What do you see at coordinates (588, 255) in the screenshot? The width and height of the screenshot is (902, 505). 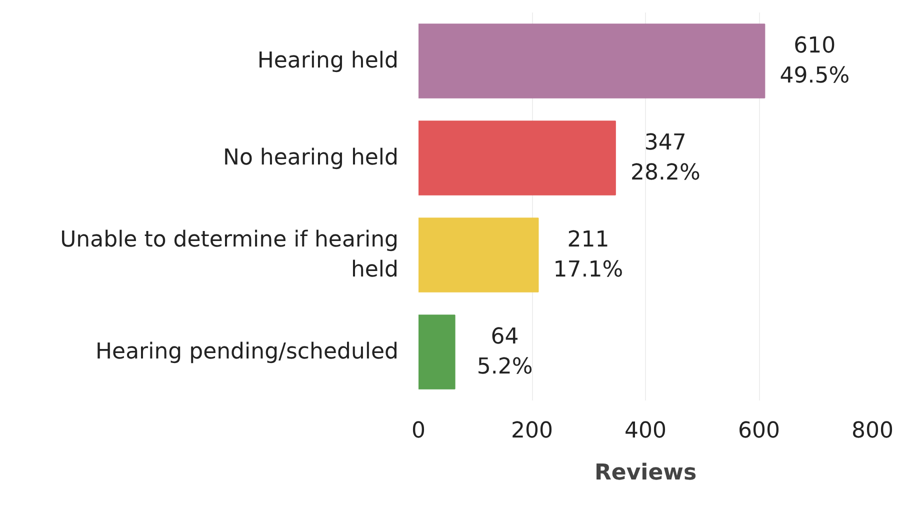 I see `data-label: 211 17.1%` at bounding box center [588, 255].